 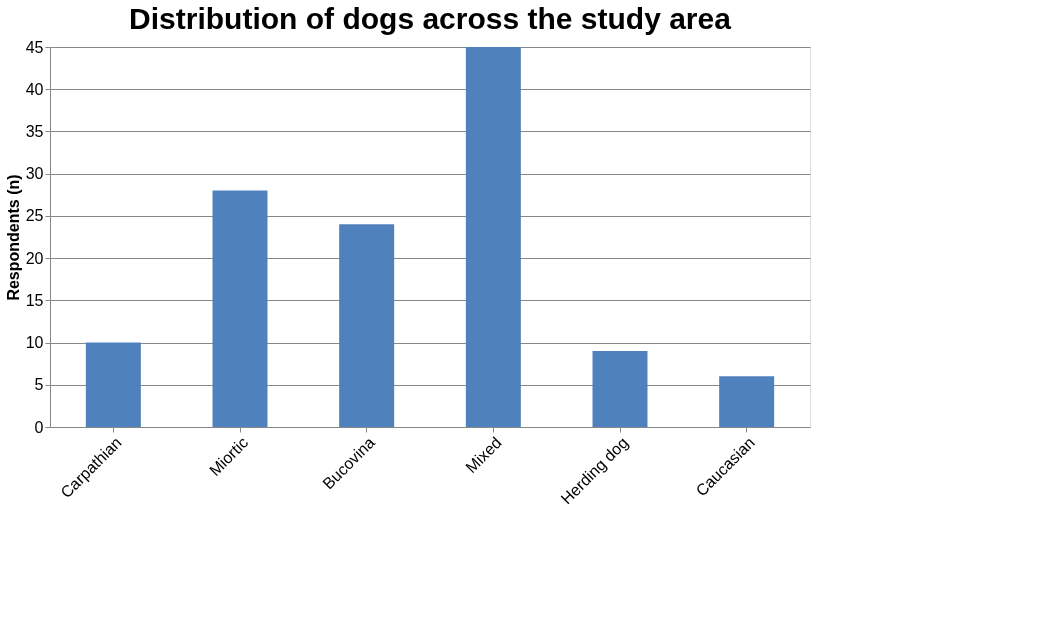 What do you see at coordinates (34, 343) in the screenshot?
I see `y-tick-label: 10` at bounding box center [34, 343].